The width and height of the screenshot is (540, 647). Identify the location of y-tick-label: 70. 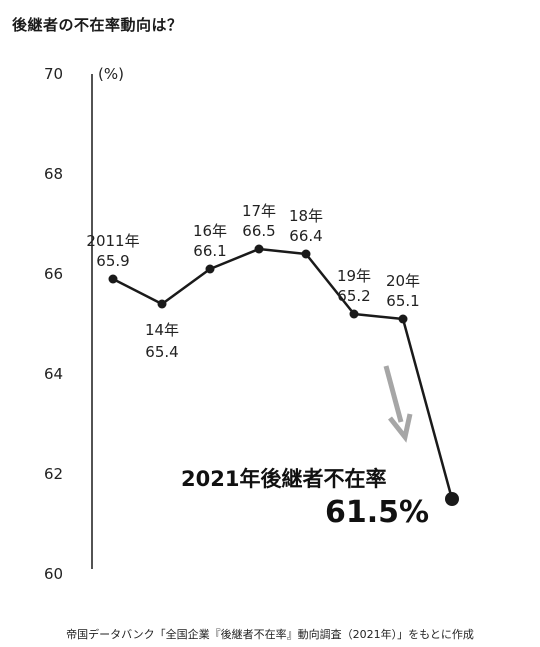
(53, 74).